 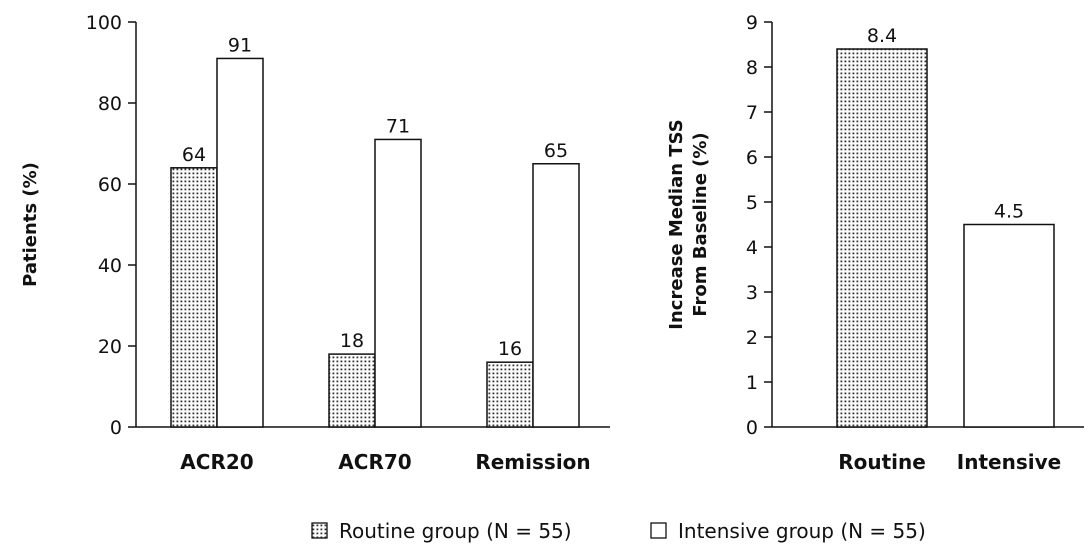 What do you see at coordinates (658, 530) in the screenshot?
I see `legend-swatch-intensive` at bounding box center [658, 530].